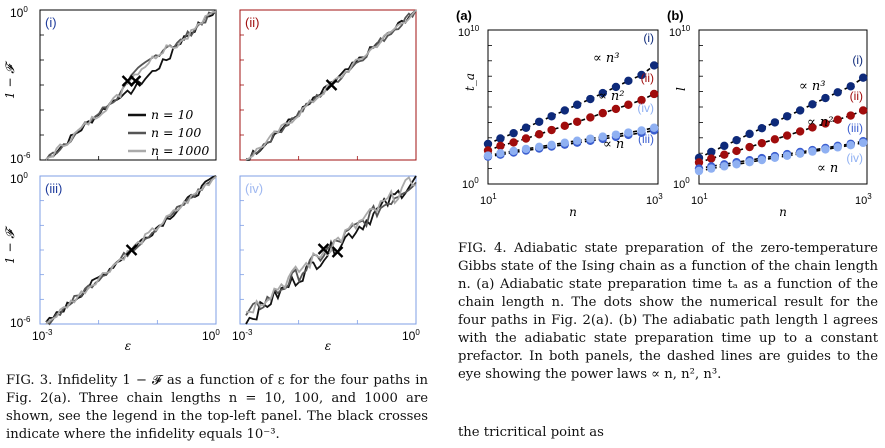  Describe the element at coordinates (647, 78) in the screenshot. I see `series-label: (ii)` at that location.